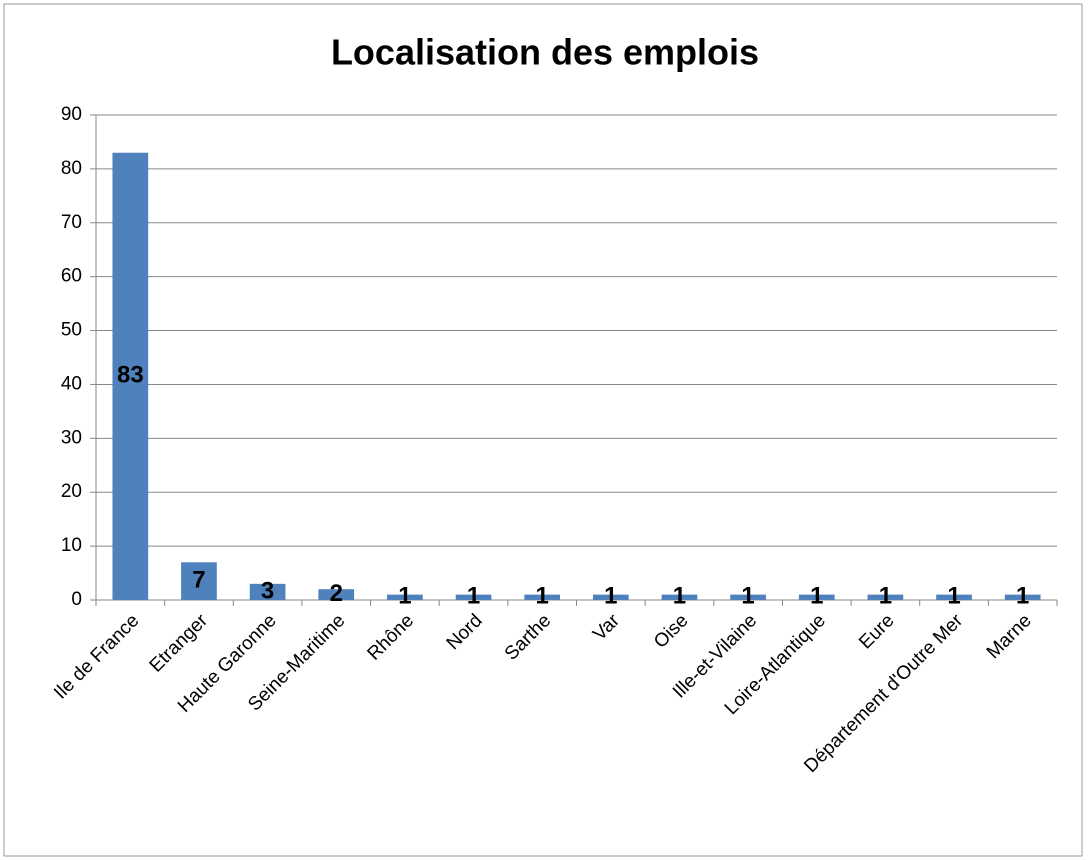 This screenshot has width=1088, height=860. Describe the element at coordinates (71, 222) in the screenshot. I see `y-tick-label: 70` at that location.